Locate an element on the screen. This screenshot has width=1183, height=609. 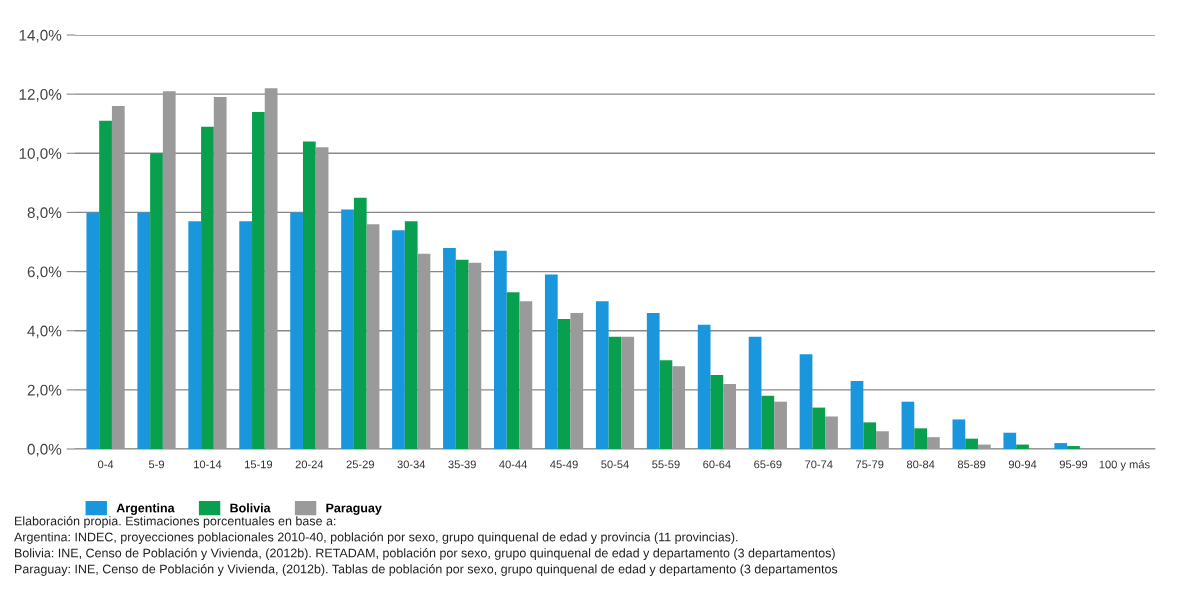
legend-label: Paraguay is located at coordinates (354, 509).